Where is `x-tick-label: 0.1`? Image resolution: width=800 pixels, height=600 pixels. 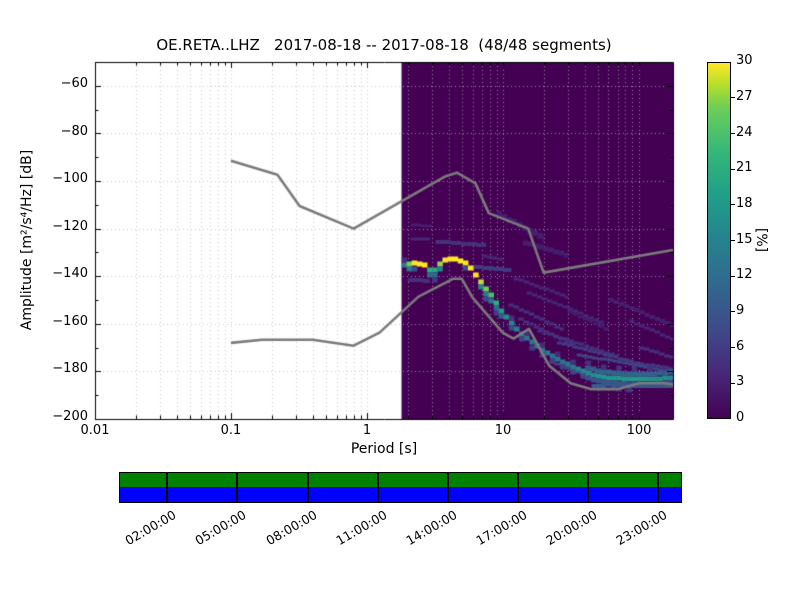 x-tick-label: 0.1 is located at coordinates (231, 430).